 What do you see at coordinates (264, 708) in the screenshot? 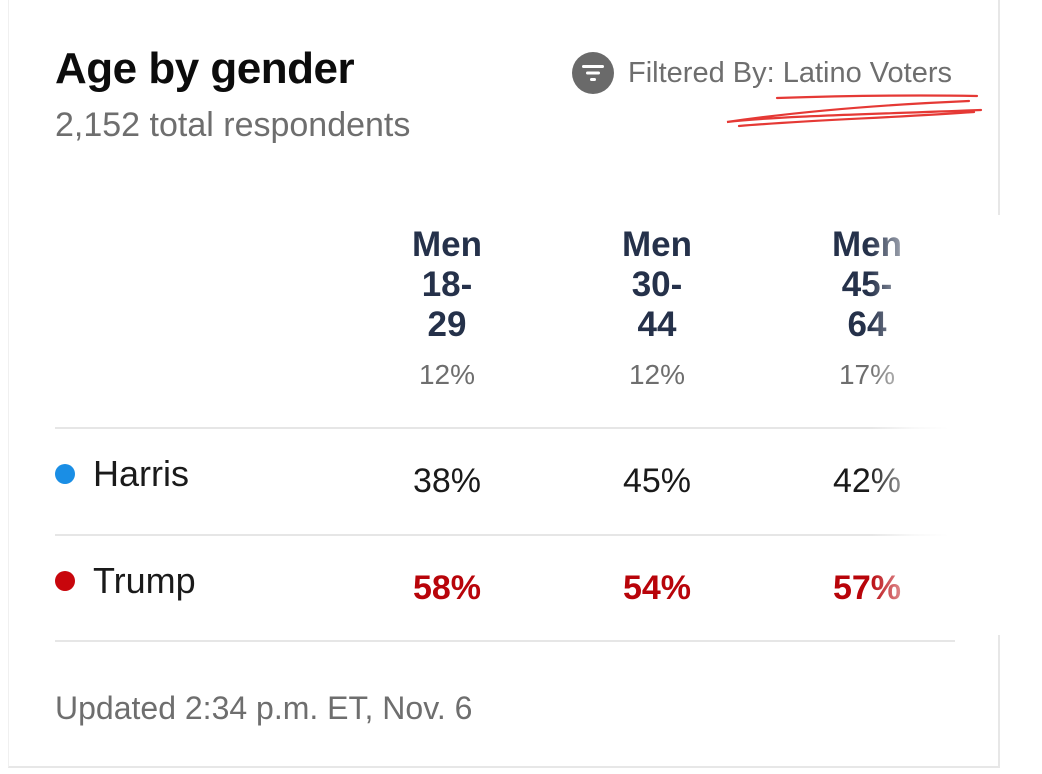
I see `updated-timestamp: Updated 2:34 p.m. ET, Nov. 6` at bounding box center [264, 708].